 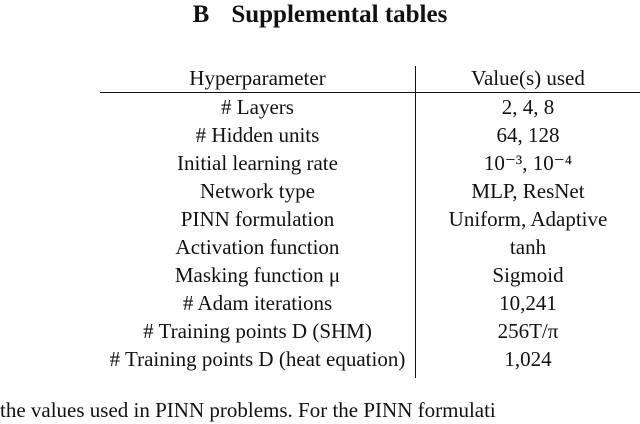 What do you see at coordinates (528, 331) in the screenshot?
I see `value-cell: 256T/π` at bounding box center [528, 331].